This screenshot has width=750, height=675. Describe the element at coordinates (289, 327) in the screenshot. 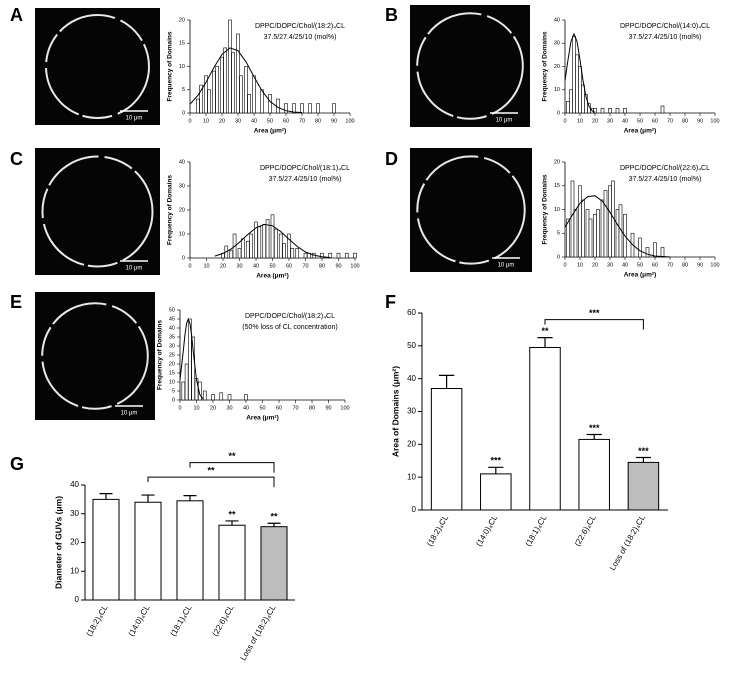

I see `chart-subtitle: (50% loss of CL concentration)` at that location.